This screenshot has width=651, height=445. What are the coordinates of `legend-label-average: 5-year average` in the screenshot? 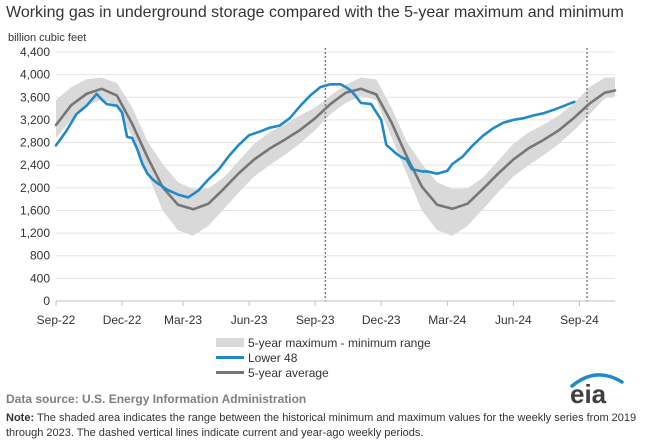 It's located at (288, 372).